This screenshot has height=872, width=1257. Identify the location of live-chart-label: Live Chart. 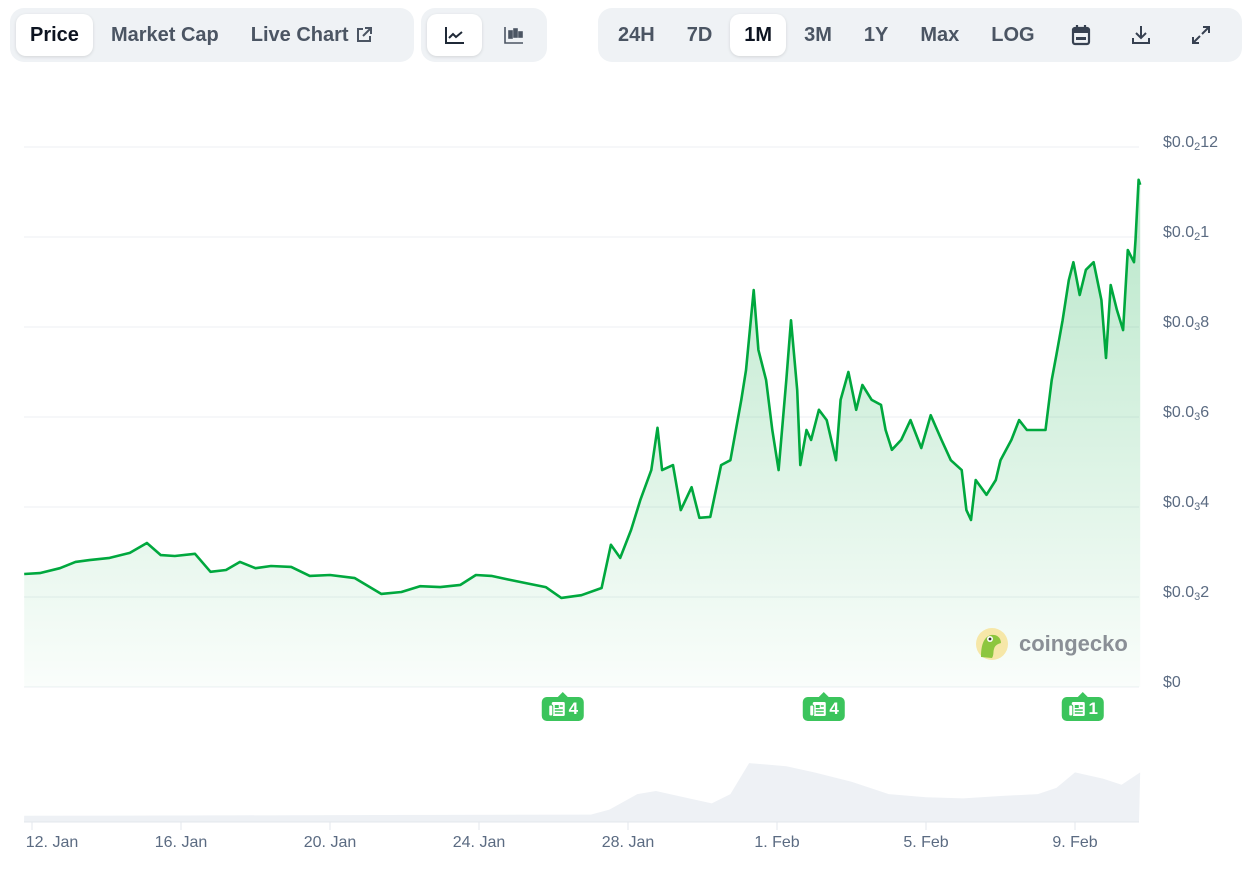
(299, 34).